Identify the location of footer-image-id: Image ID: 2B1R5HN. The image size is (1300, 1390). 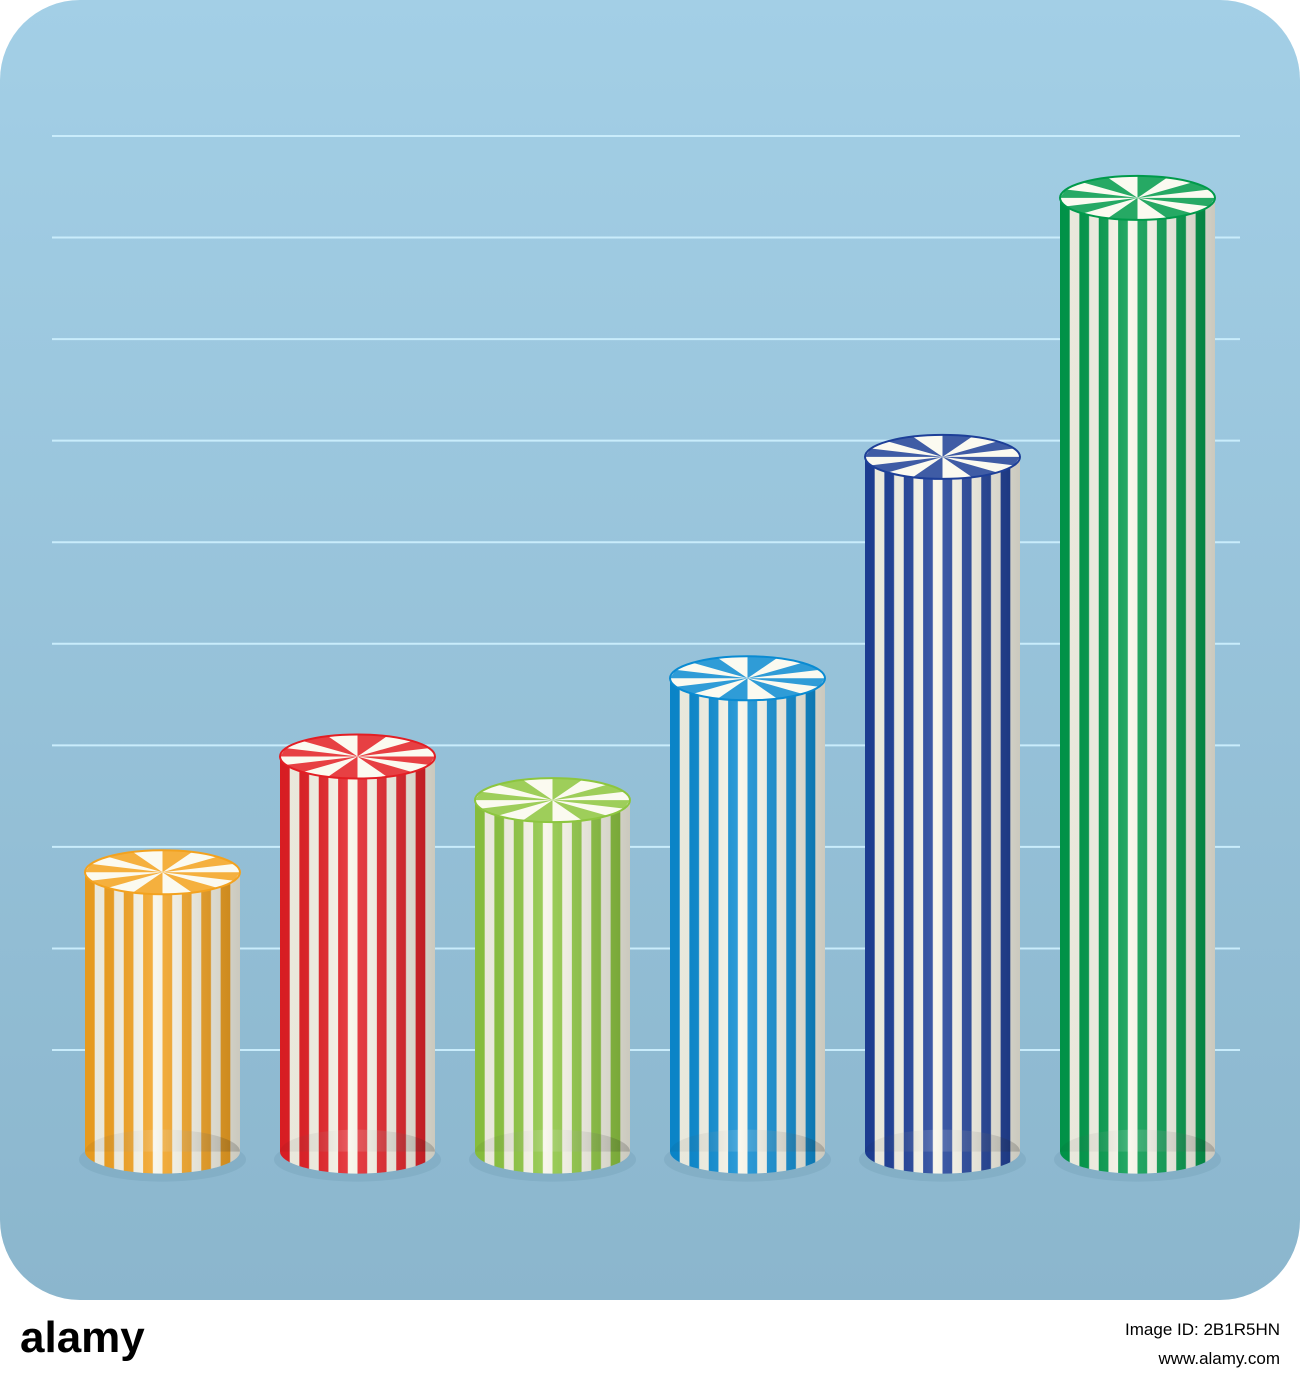
(1202, 1329).